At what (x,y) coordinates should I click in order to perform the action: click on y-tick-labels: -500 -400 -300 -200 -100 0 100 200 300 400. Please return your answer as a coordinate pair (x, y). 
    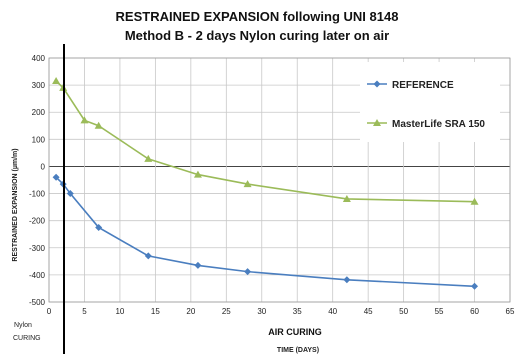
    Looking at the image, I should click on (37, 180).